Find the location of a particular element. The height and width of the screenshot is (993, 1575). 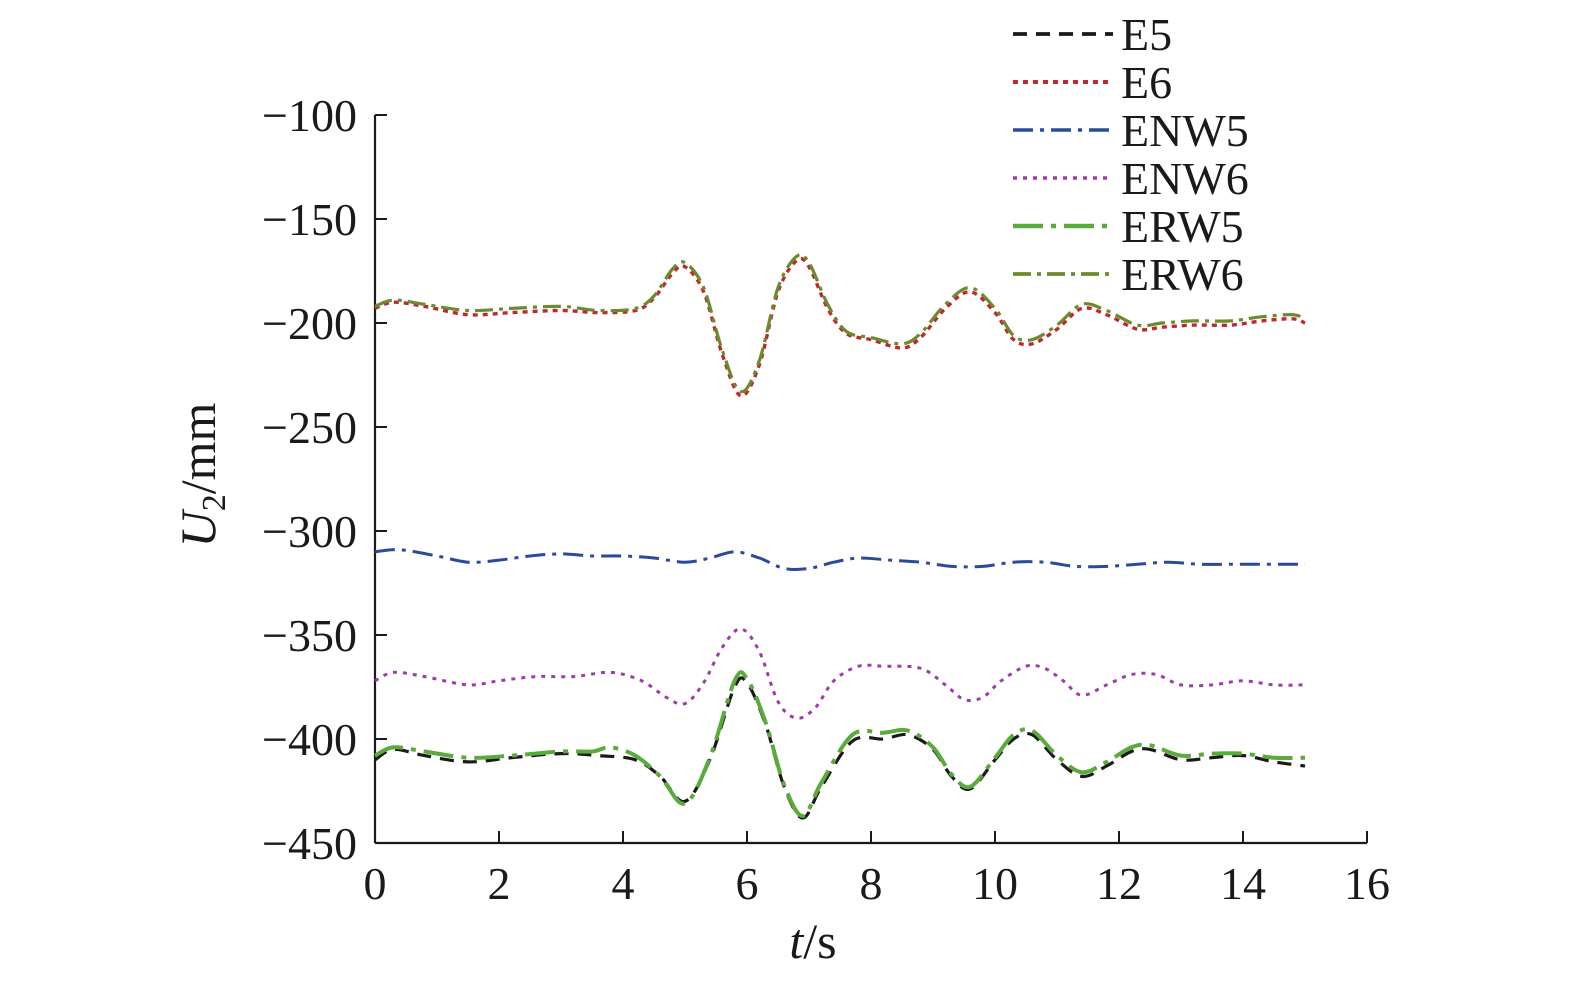

y-tick-label: −200 is located at coordinates (309, 323).